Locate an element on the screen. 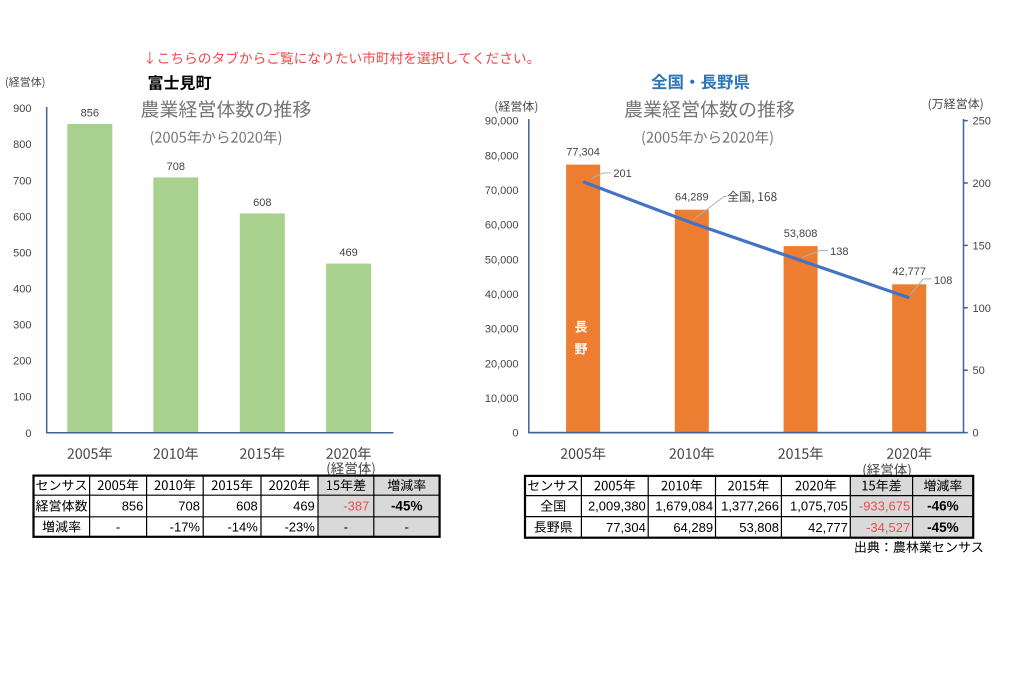 This screenshot has width=1010, height=673. svg-text: 30,000 is located at coordinates (502, 330).